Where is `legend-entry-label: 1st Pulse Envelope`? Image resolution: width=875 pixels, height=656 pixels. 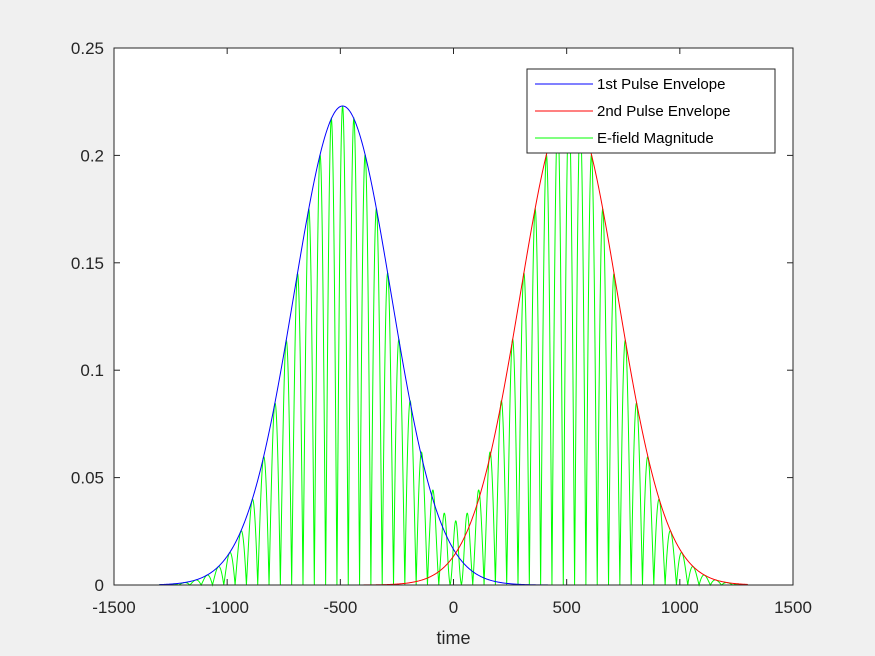
legend-entry-label: 1st Pulse Envelope is located at coordinates (661, 84).